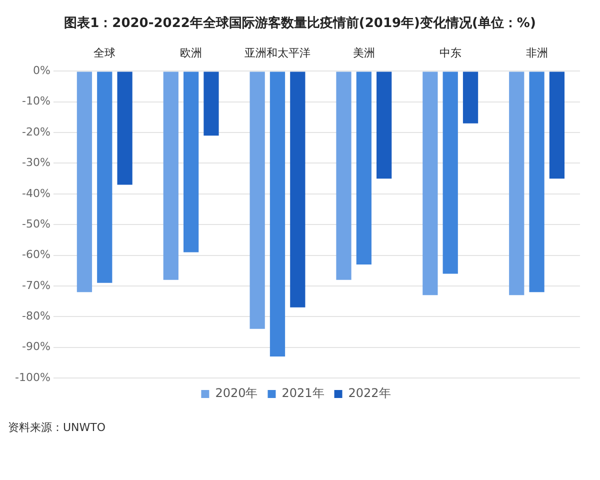 Image resolution: width=600 pixels, height=480 pixels. I want to click on y-tick-label: -50%, so click(36, 223).